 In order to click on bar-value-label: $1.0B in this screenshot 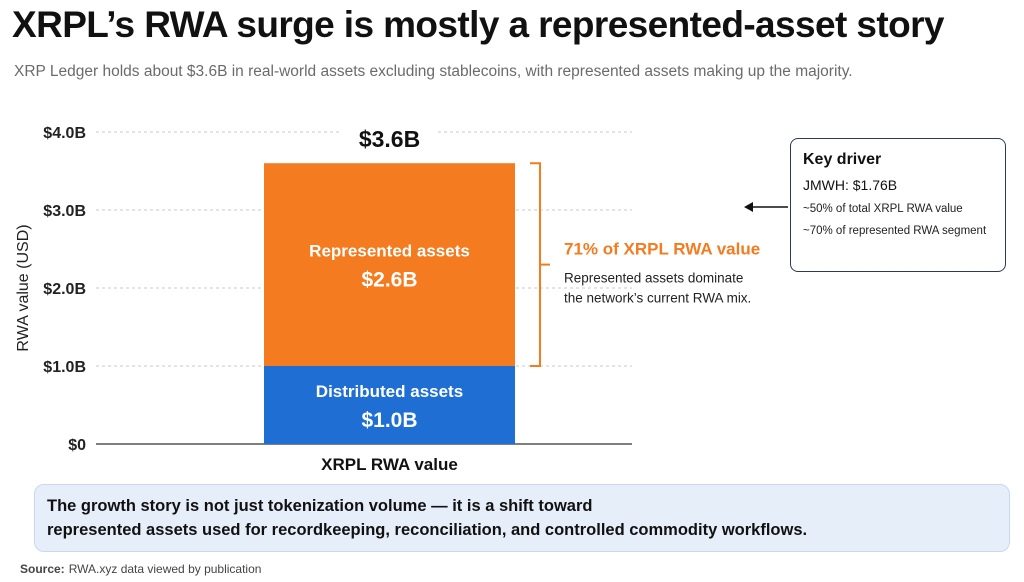, I will do `click(389, 420)`.